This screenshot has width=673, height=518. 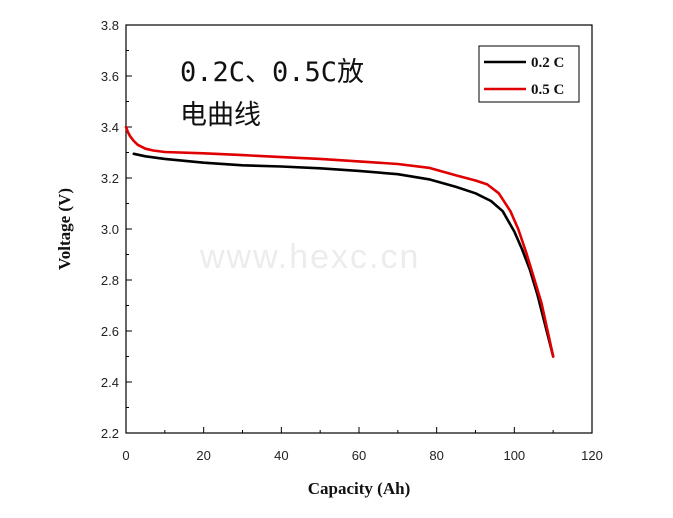 What do you see at coordinates (110, 229) in the screenshot?
I see `y-tick-label: 3.0` at bounding box center [110, 229].